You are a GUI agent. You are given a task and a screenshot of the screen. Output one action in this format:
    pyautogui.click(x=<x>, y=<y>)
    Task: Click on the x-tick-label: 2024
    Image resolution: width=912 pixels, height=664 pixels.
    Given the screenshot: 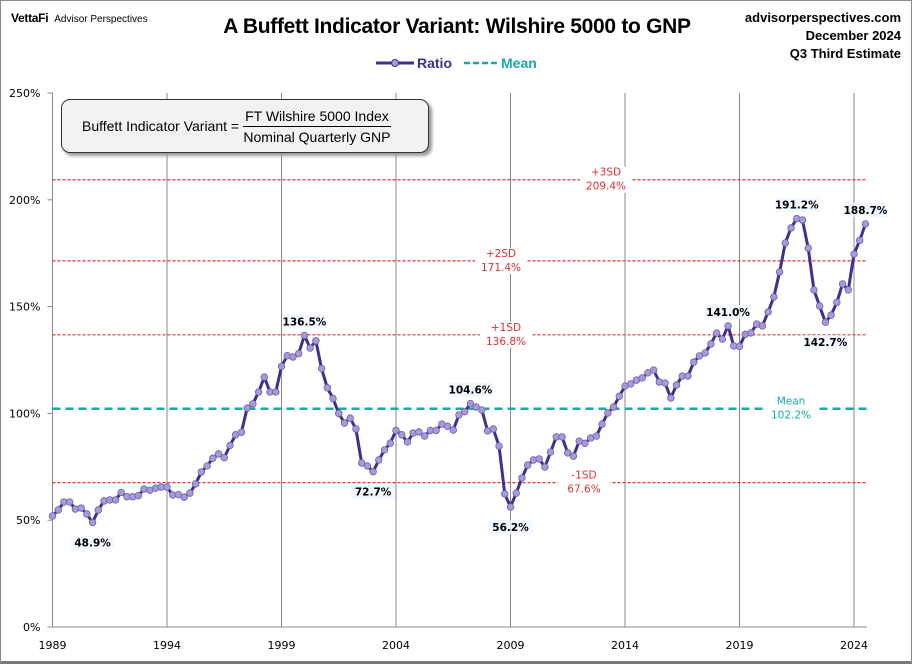 What is the action you would take?
    pyautogui.click(x=854, y=645)
    